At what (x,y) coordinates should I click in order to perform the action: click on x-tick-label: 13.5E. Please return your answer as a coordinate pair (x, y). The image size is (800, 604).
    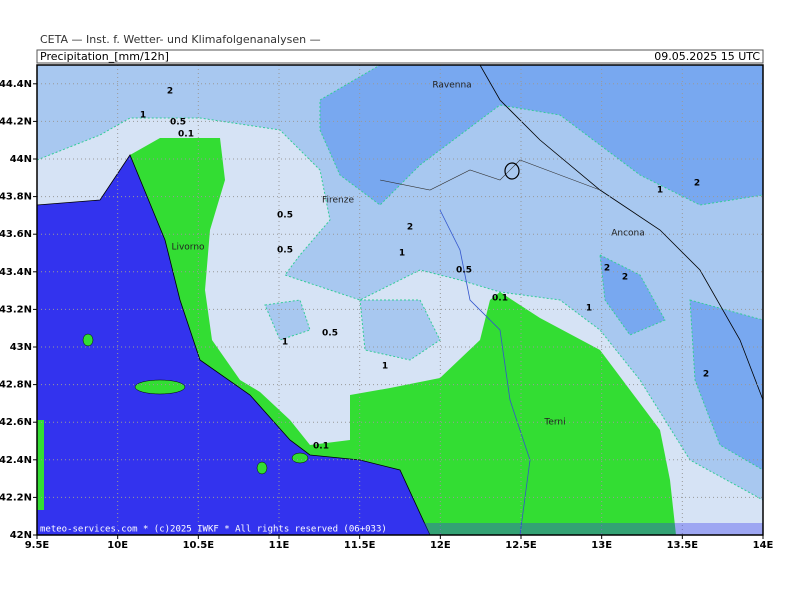
    Looking at the image, I should click on (683, 545).